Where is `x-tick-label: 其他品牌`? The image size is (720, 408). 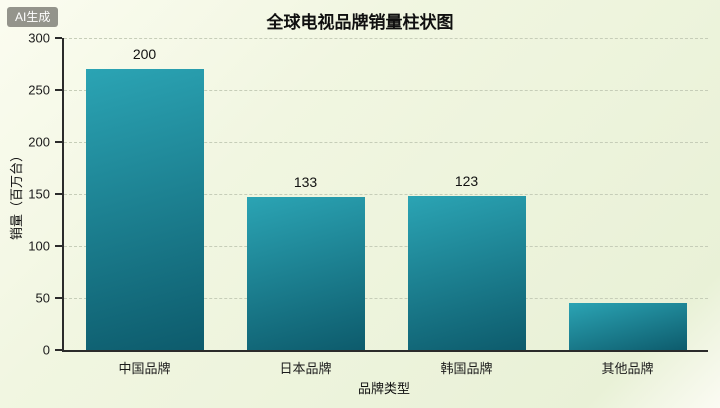
x-tick-label: 其他品牌 is located at coordinates (627, 368).